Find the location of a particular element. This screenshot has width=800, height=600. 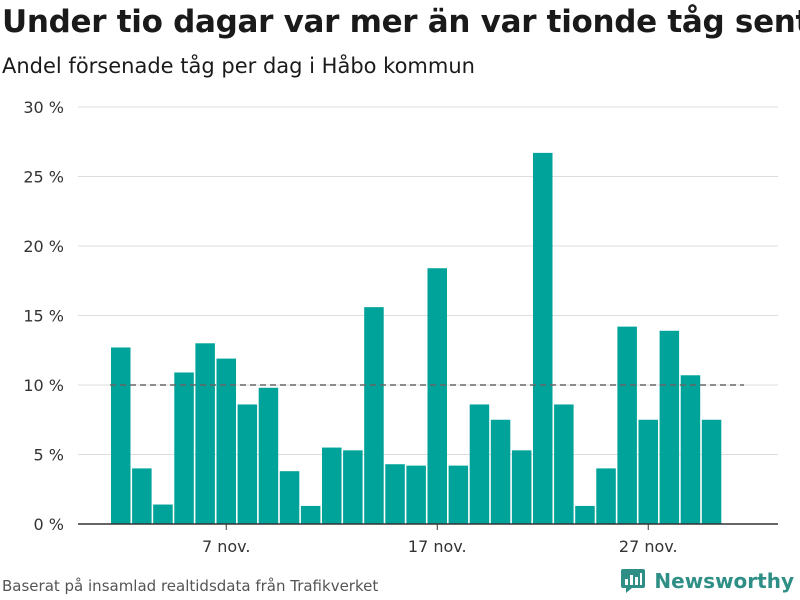

y-tick-label: 10 % is located at coordinates (43, 385).